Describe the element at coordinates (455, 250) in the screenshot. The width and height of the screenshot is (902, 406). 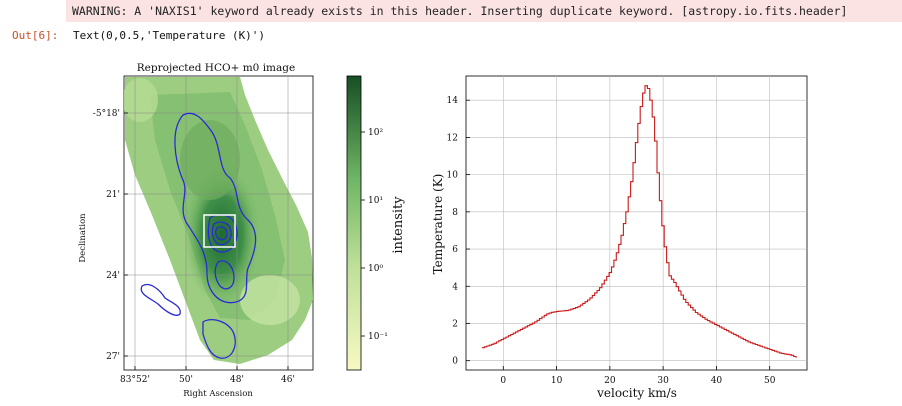
I see `spectrum-y-tick-label: 6` at that location.